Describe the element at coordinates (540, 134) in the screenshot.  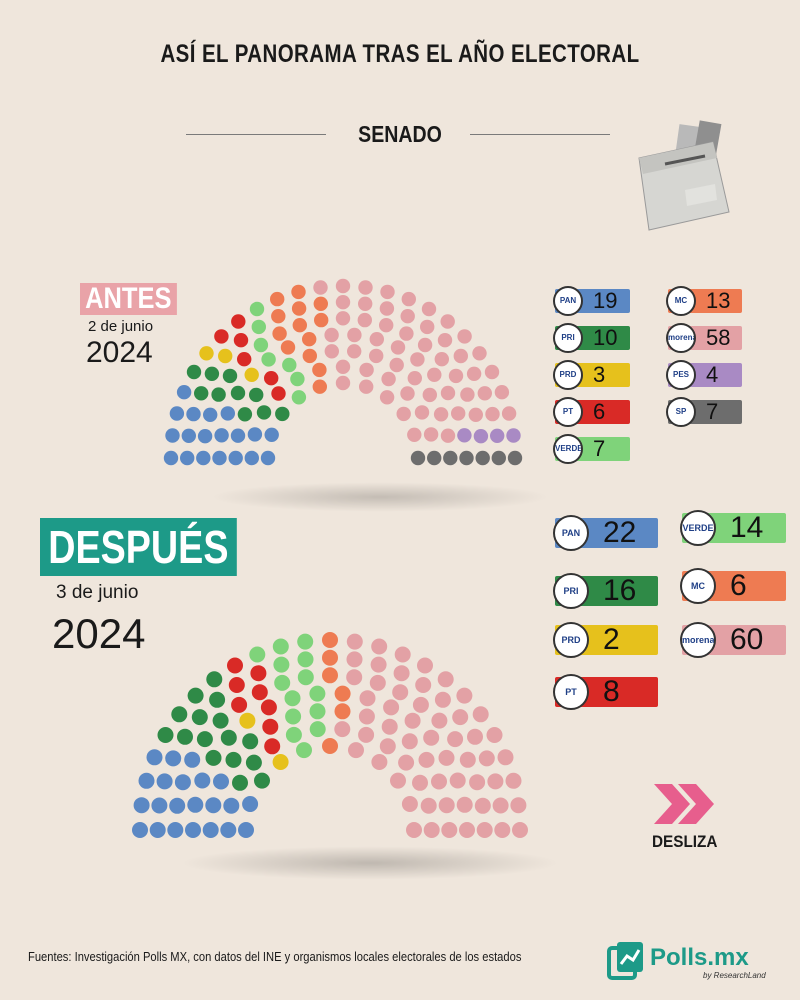
I see `title-rule-right` at that location.